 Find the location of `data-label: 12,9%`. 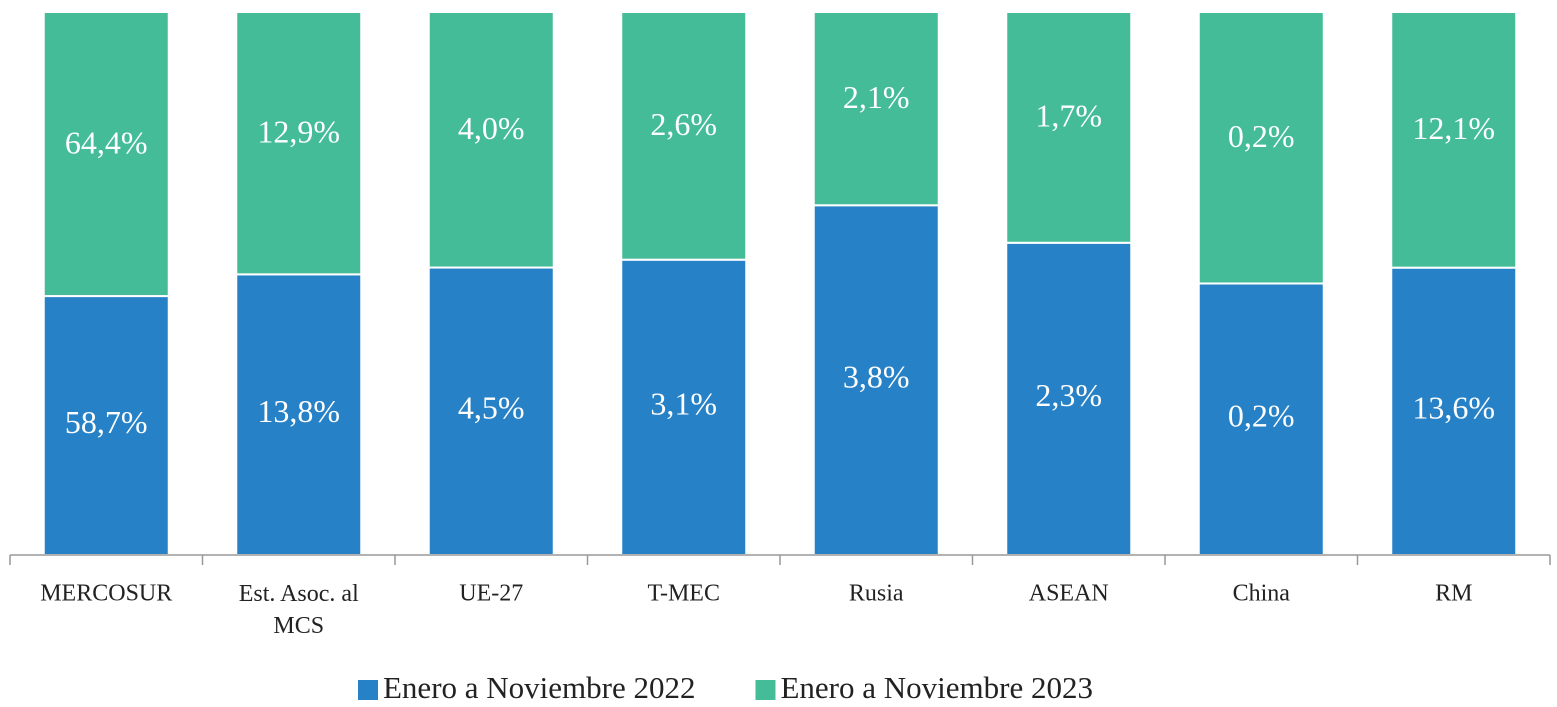

data-label: 12,9% is located at coordinates (298, 132).